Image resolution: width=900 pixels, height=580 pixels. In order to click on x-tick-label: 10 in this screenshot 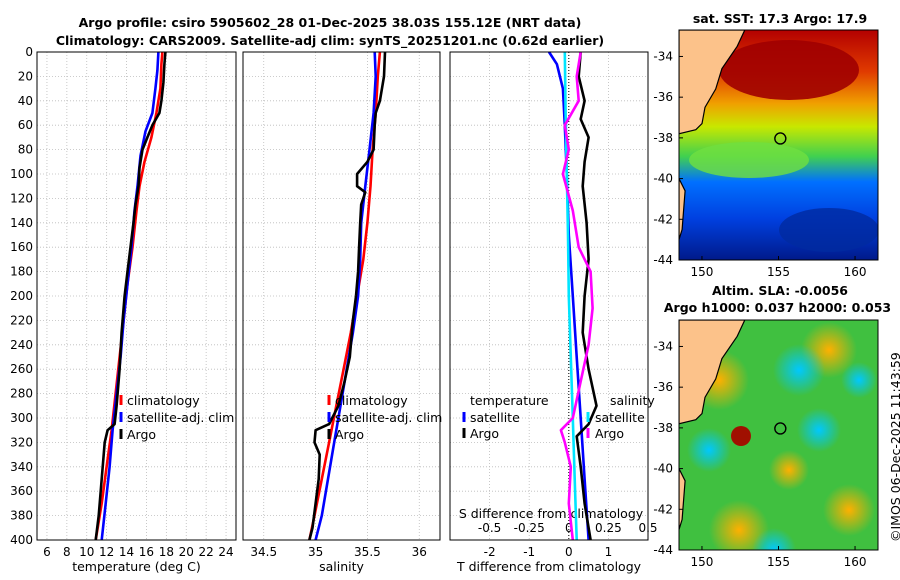, I will do `click(86, 552)`.